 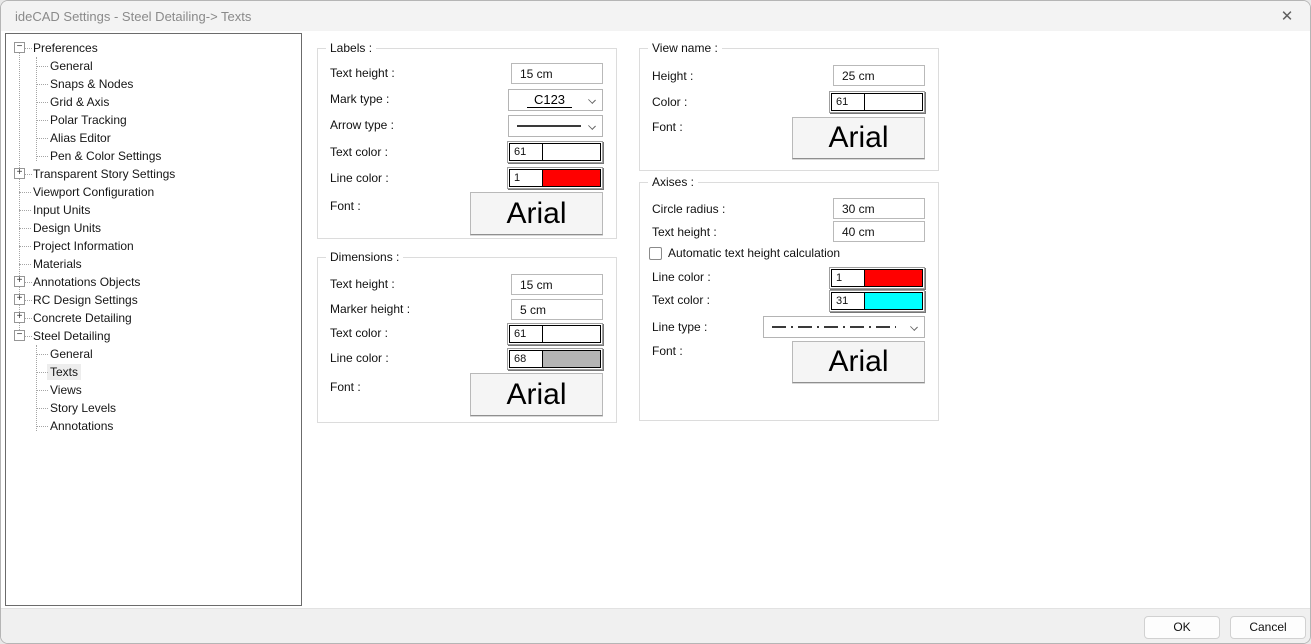 What do you see at coordinates (92, 84) in the screenshot?
I see `tree-item-label: Snaps & Nodes` at bounding box center [92, 84].